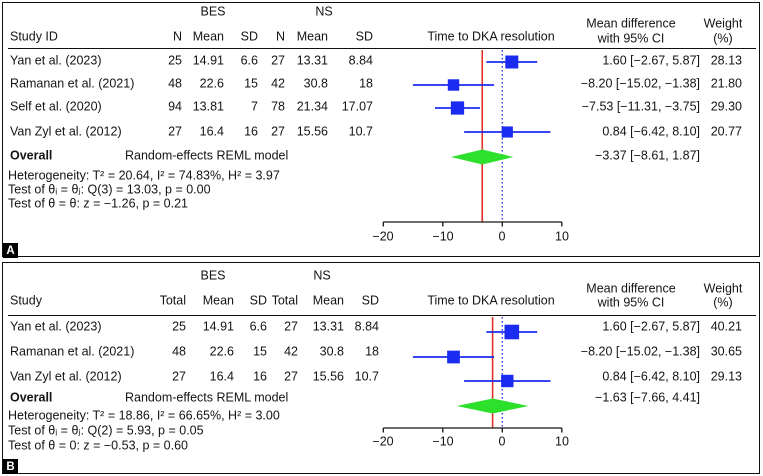 The image size is (763, 476). I want to click on study-name: Self et al. (2020), so click(56, 106).